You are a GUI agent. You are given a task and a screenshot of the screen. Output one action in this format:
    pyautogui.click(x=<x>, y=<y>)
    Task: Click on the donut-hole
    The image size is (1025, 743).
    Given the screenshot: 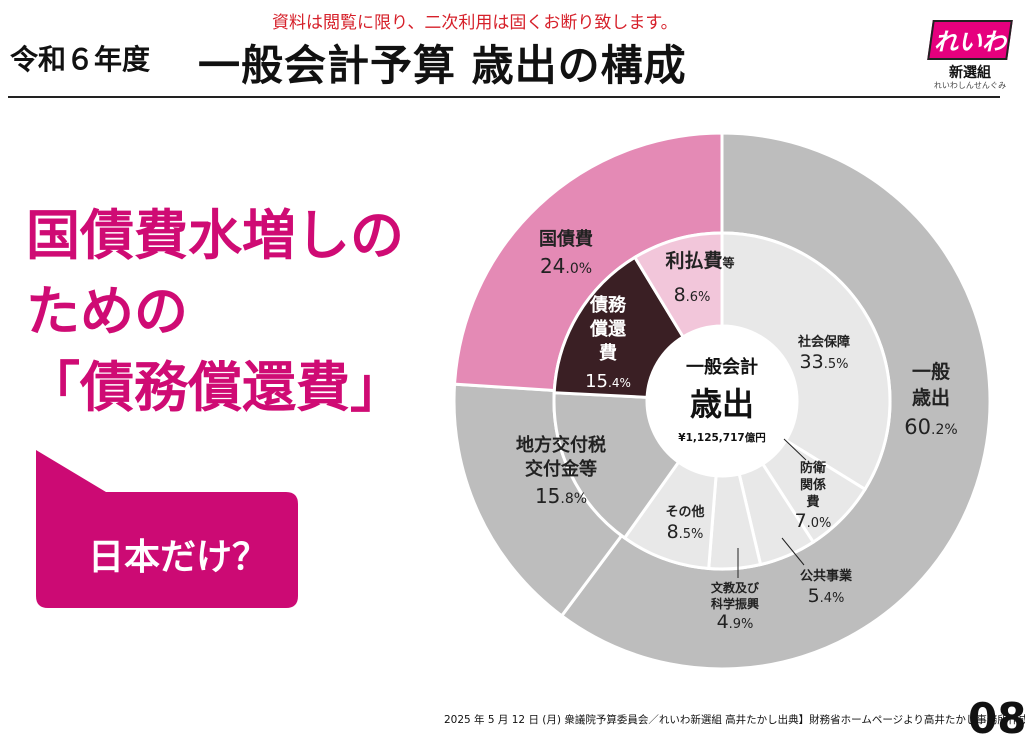 What is the action you would take?
    pyautogui.click(x=722, y=401)
    